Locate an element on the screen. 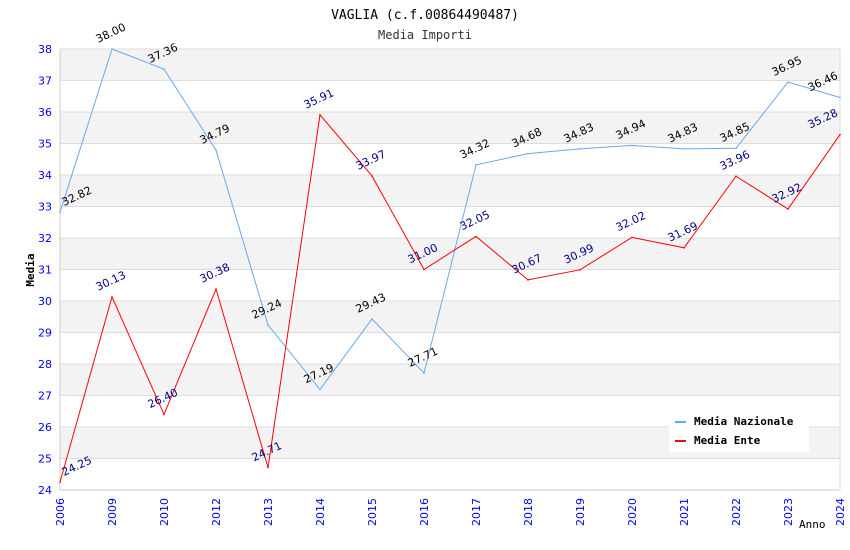 The width and height of the screenshot is (850, 550). y-tick-label: 26 is located at coordinates (45, 427).